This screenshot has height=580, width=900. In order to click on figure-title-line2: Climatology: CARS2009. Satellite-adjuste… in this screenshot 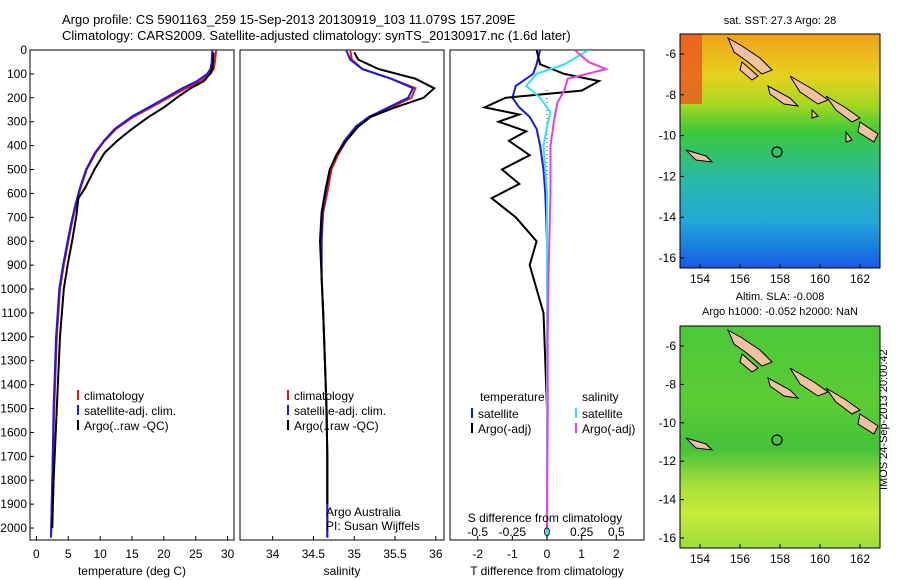, I will do `click(316, 35)`.